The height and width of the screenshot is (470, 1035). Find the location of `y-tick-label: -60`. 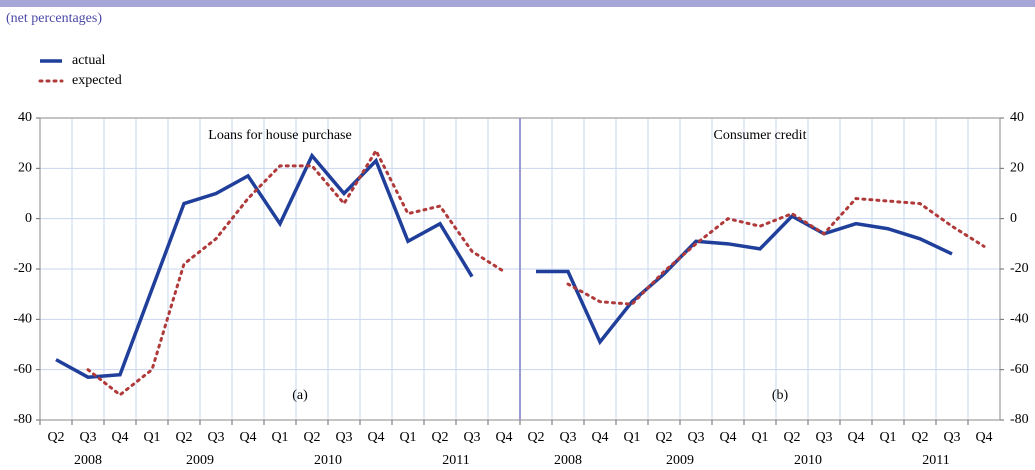

y-tick-label: -60 is located at coordinates (22, 369).